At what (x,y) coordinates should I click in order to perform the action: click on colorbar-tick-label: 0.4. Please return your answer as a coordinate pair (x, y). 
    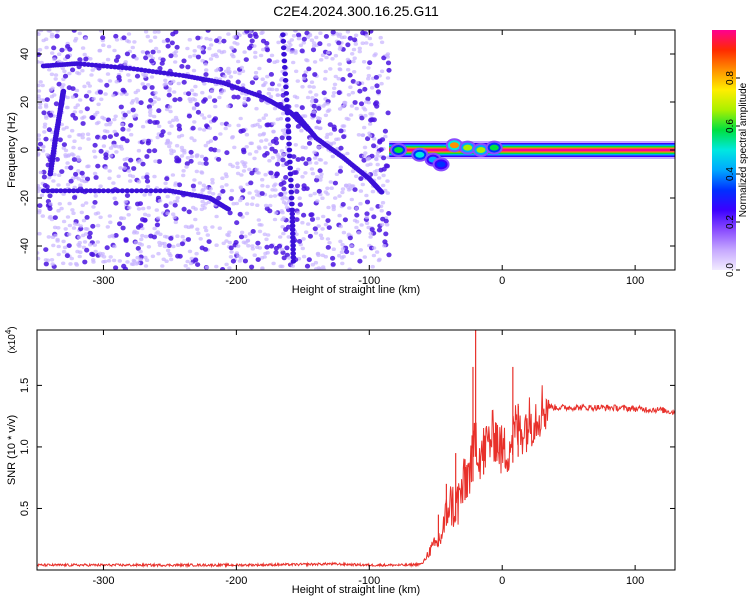
    Looking at the image, I should click on (730, 174).